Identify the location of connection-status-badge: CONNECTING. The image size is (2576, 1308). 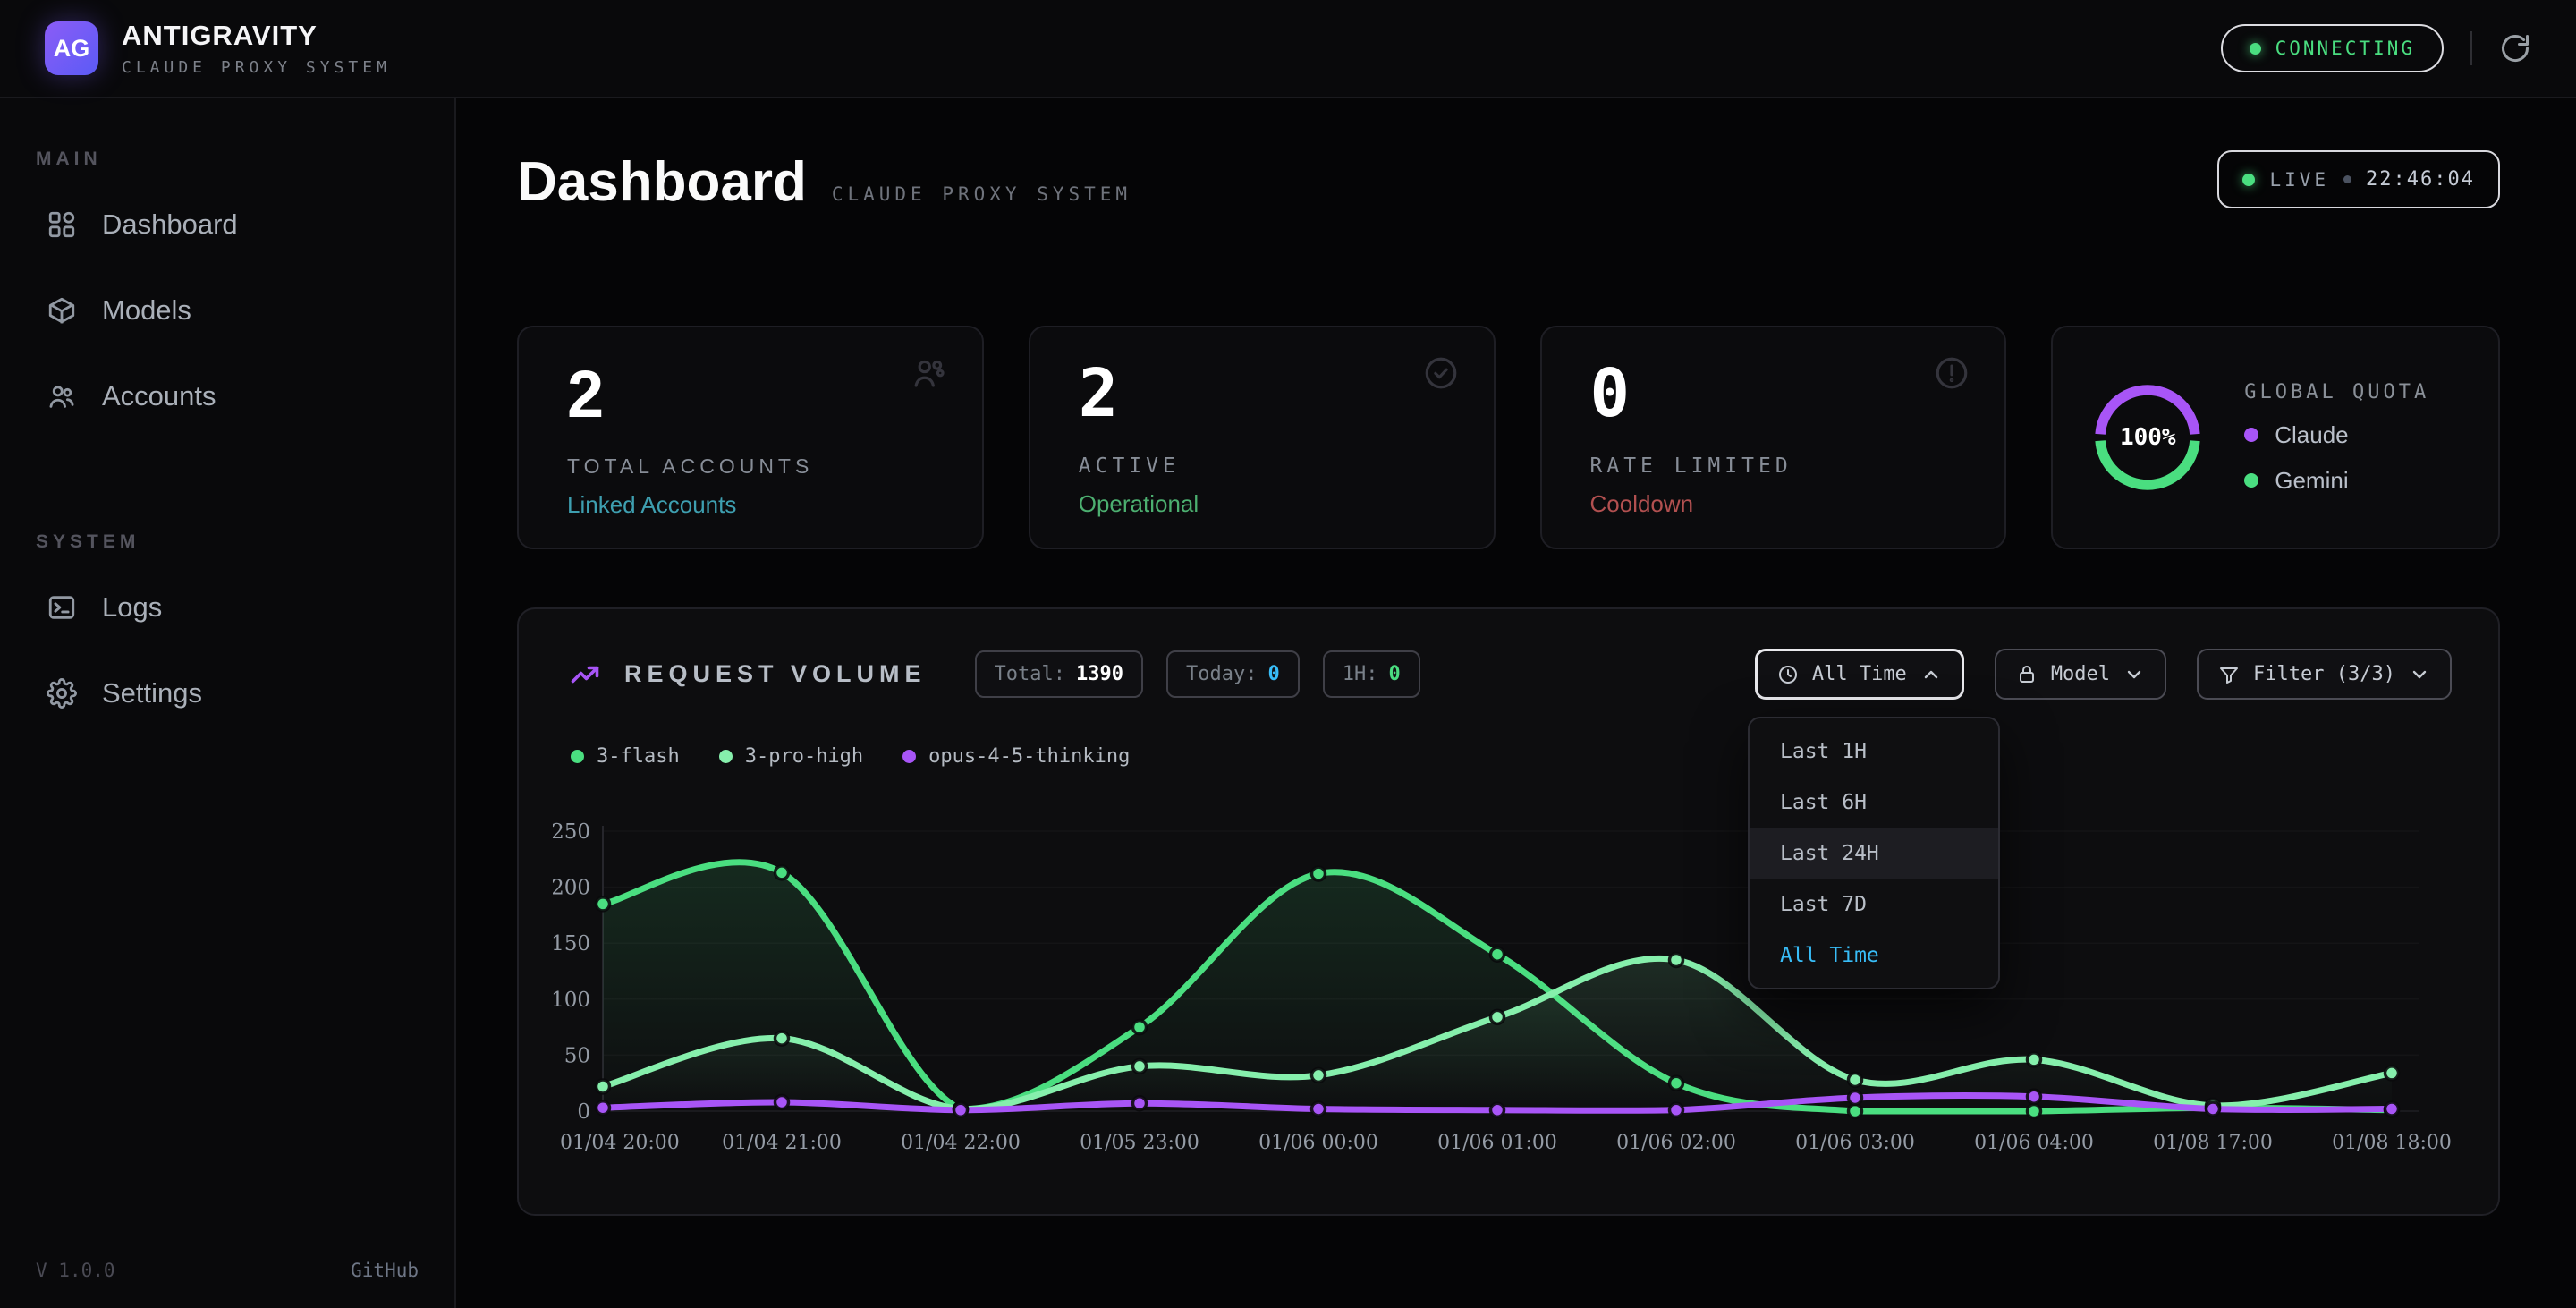
(2332, 48).